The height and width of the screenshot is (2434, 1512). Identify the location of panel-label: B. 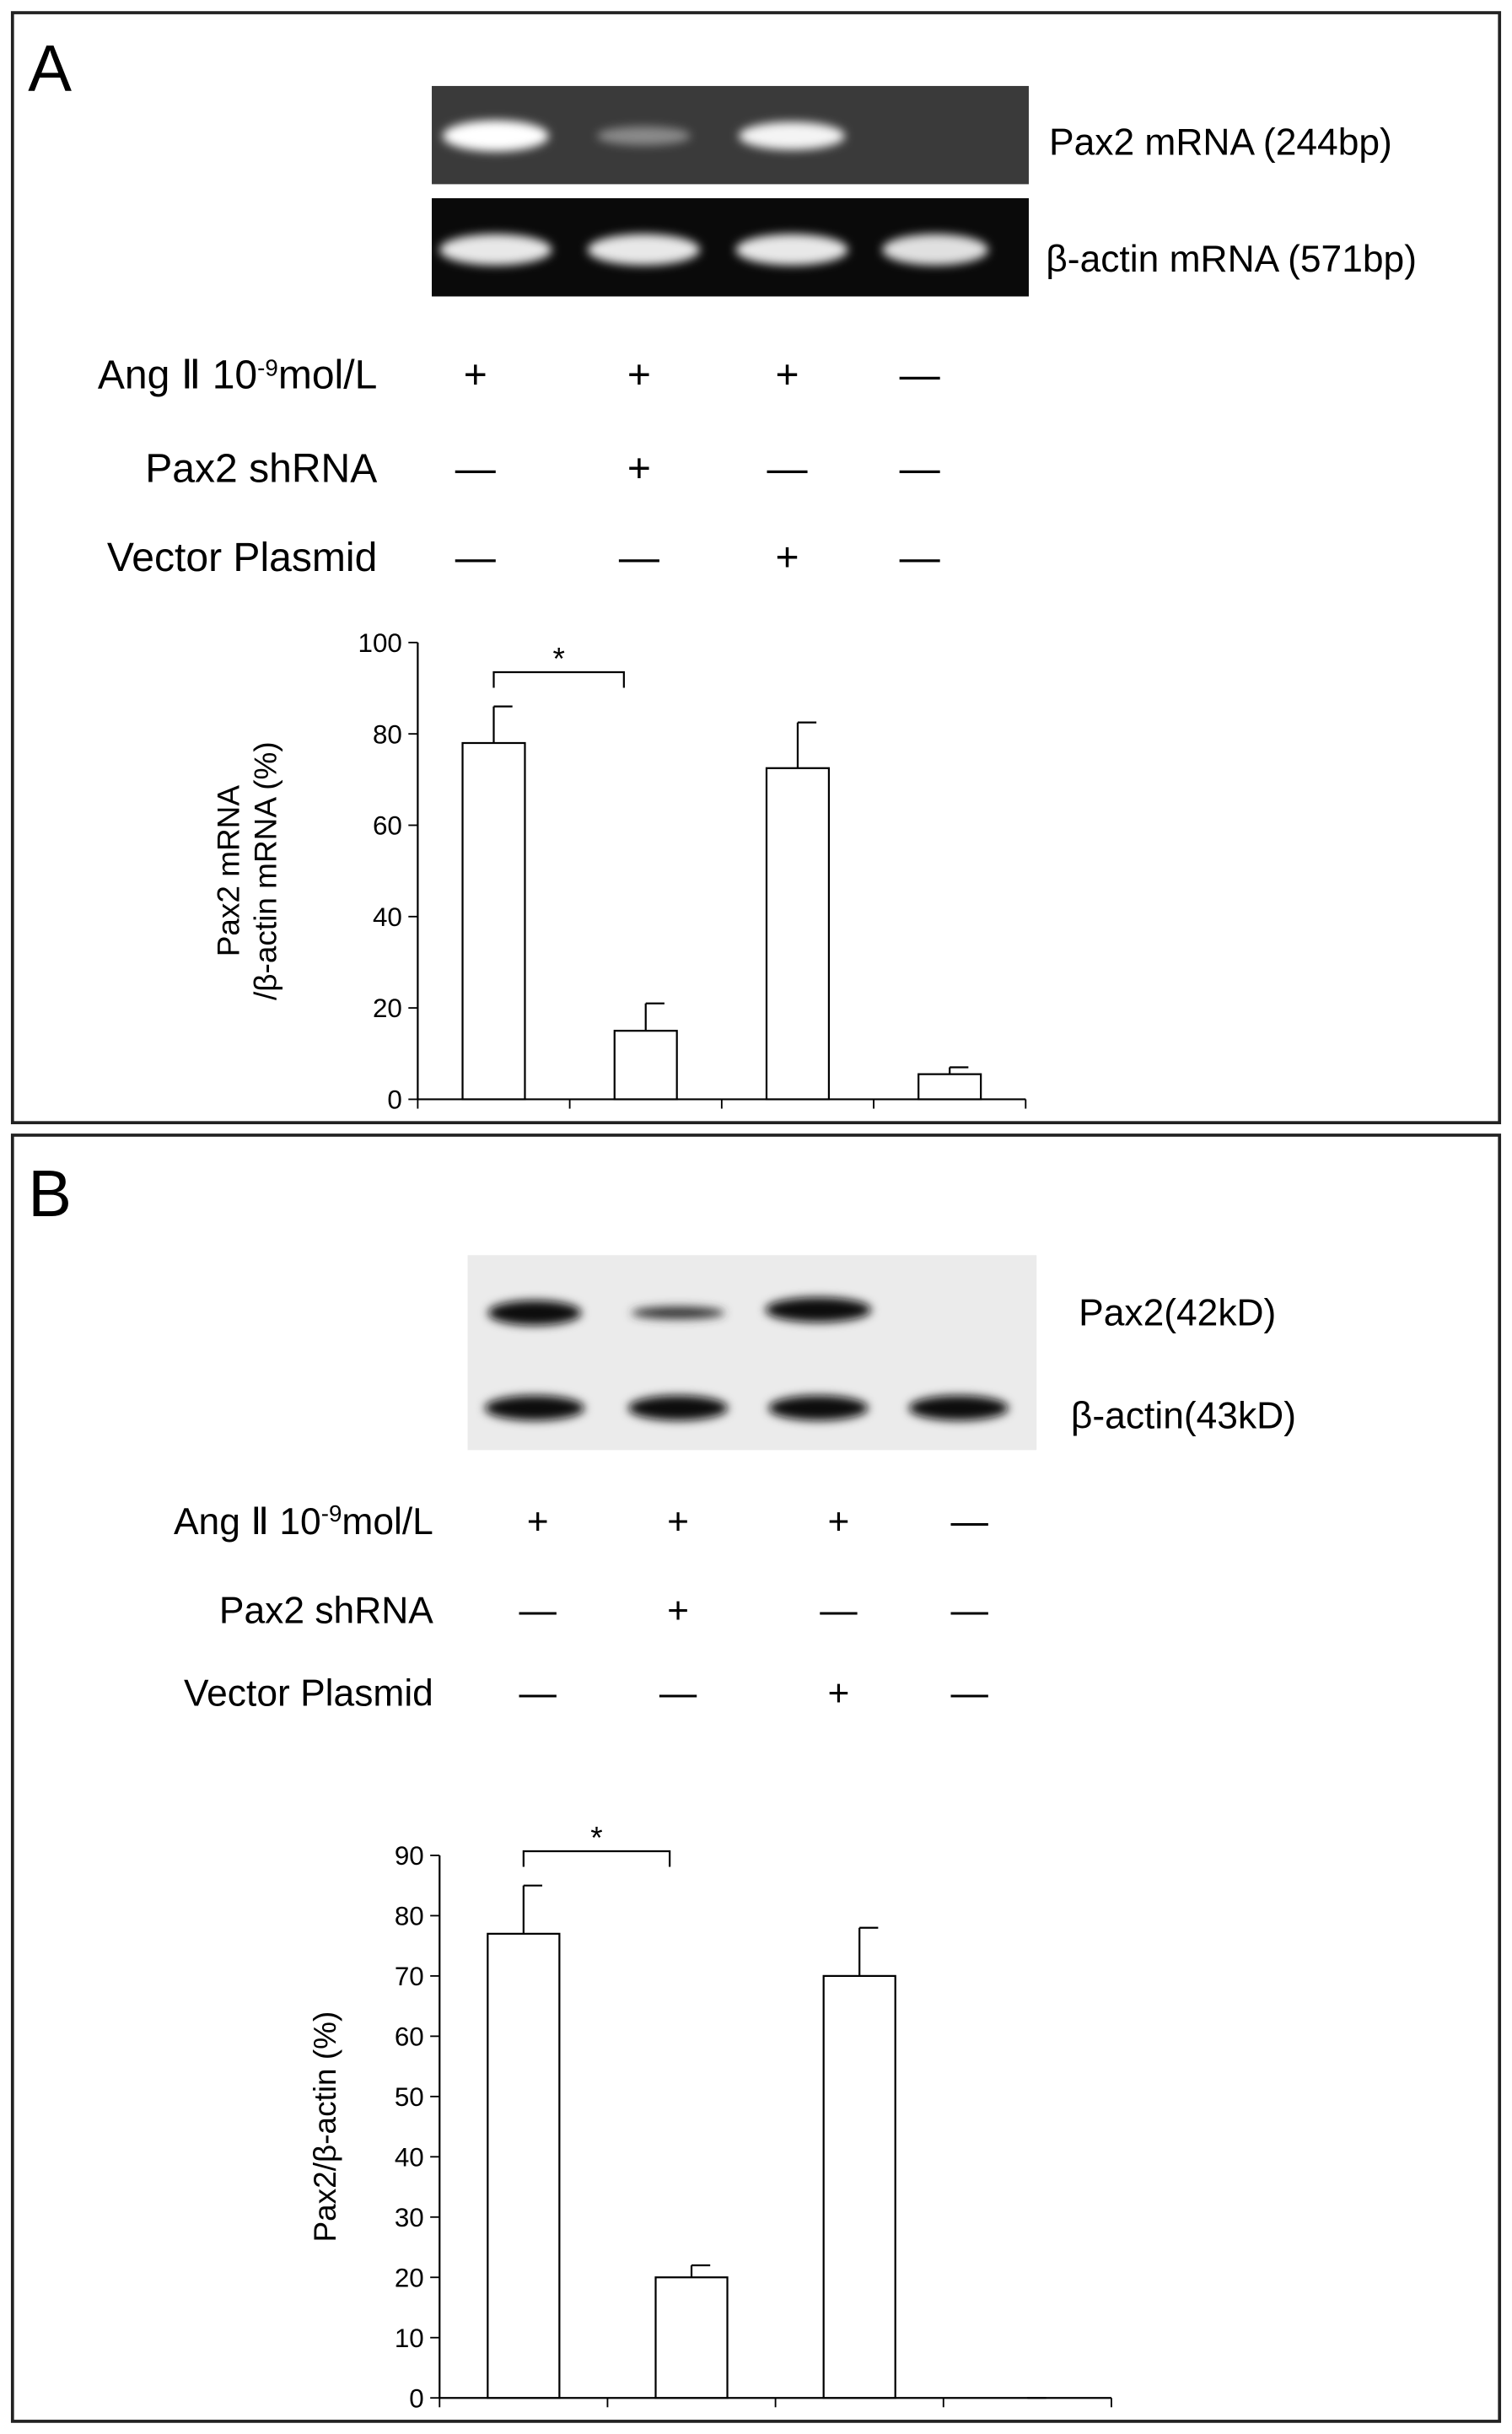
(50, 1194).